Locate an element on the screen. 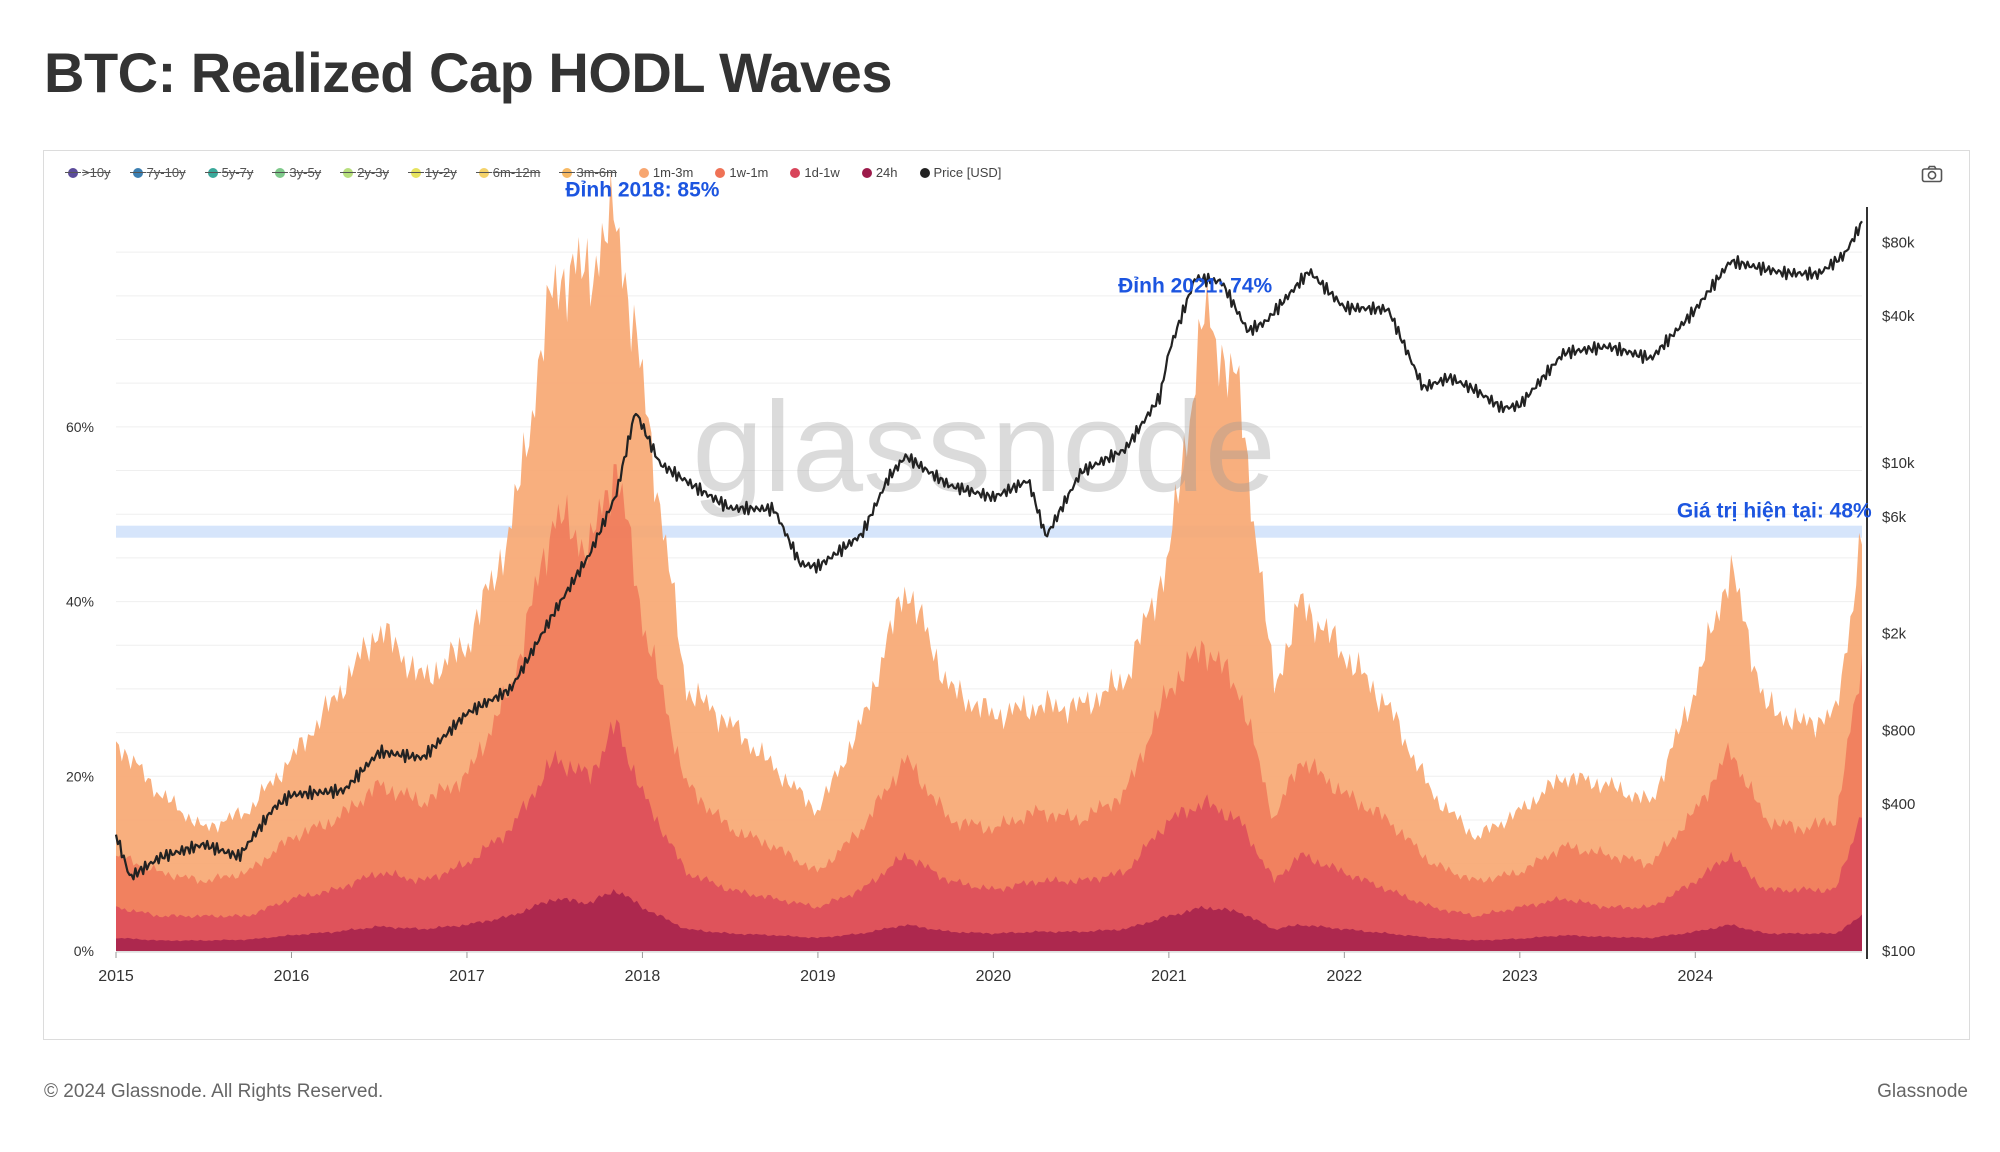 The image size is (2000, 1152). legend-item-10: 1d-1w is located at coordinates (815, 172).